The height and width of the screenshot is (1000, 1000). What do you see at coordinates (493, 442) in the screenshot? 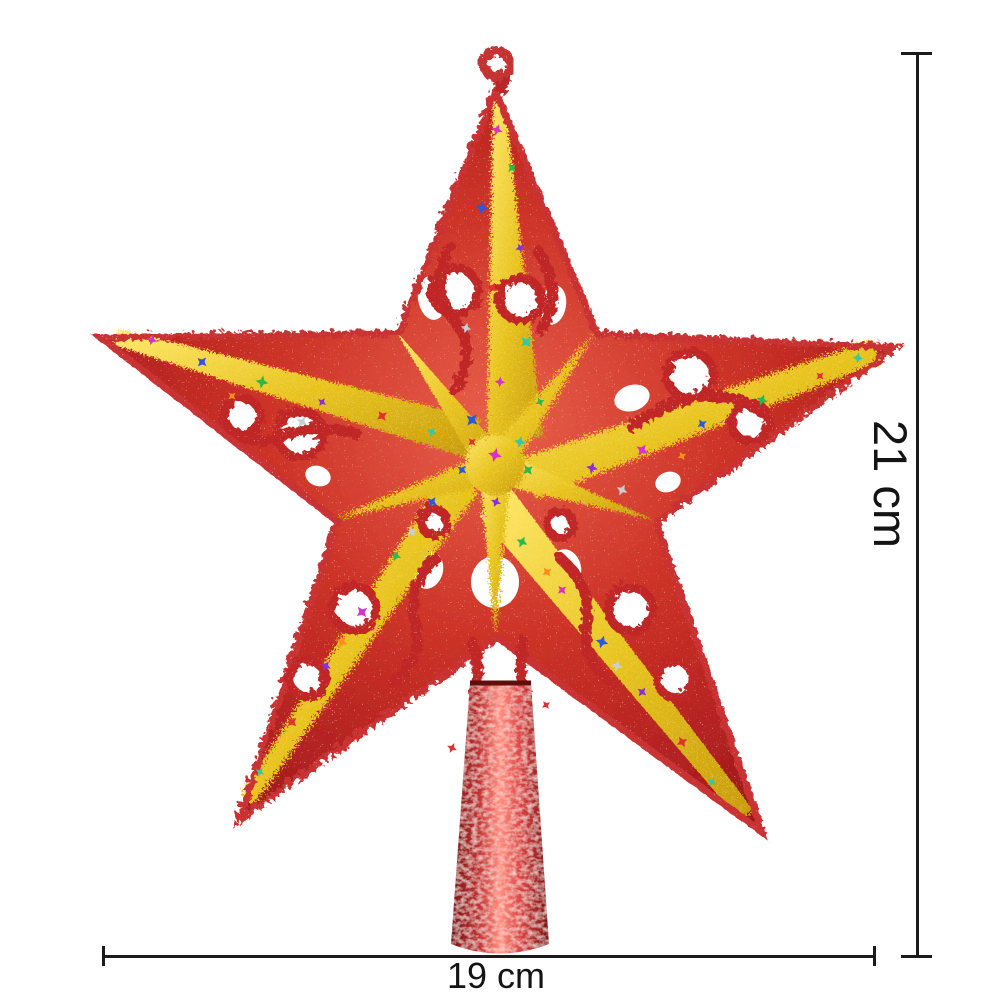
I see `star-openwork-holes` at bounding box center [493, 442].